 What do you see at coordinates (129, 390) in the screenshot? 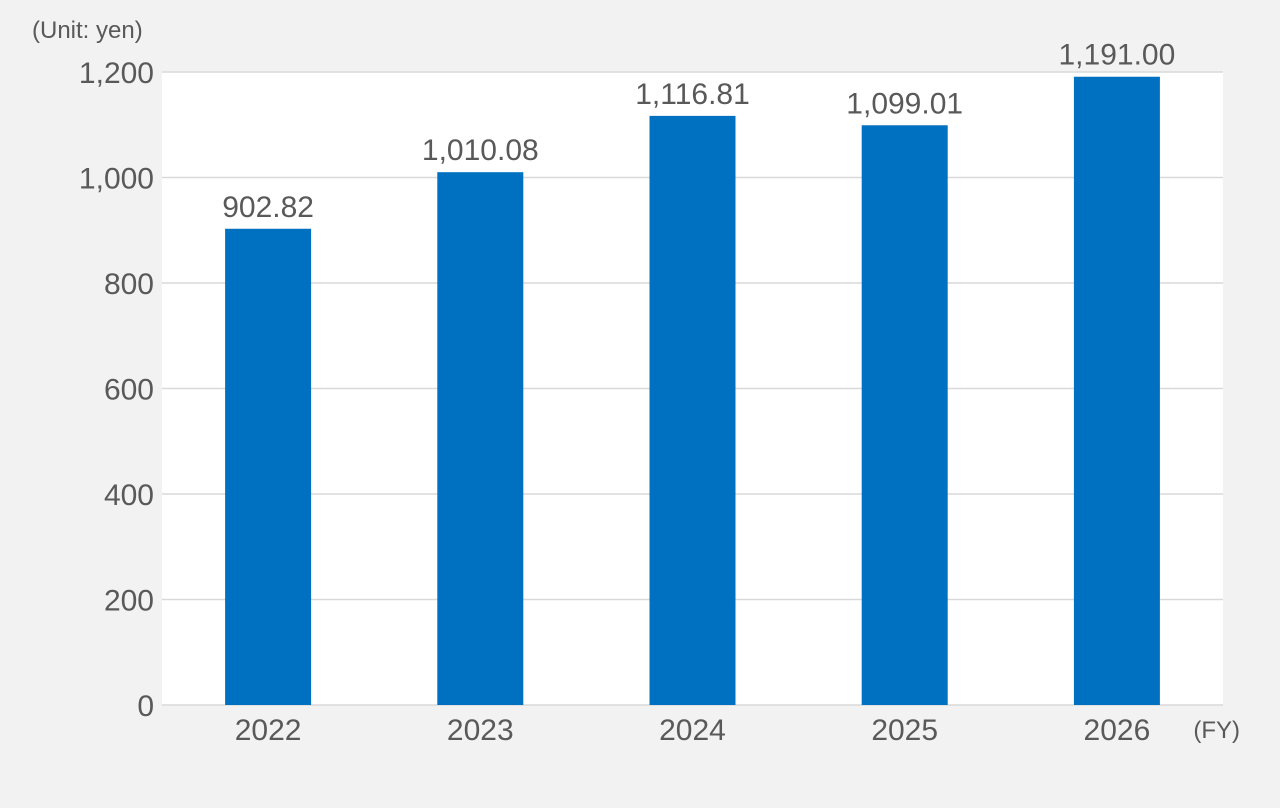
I see `y-tick-label: 600` at bounding box center [129, 390].